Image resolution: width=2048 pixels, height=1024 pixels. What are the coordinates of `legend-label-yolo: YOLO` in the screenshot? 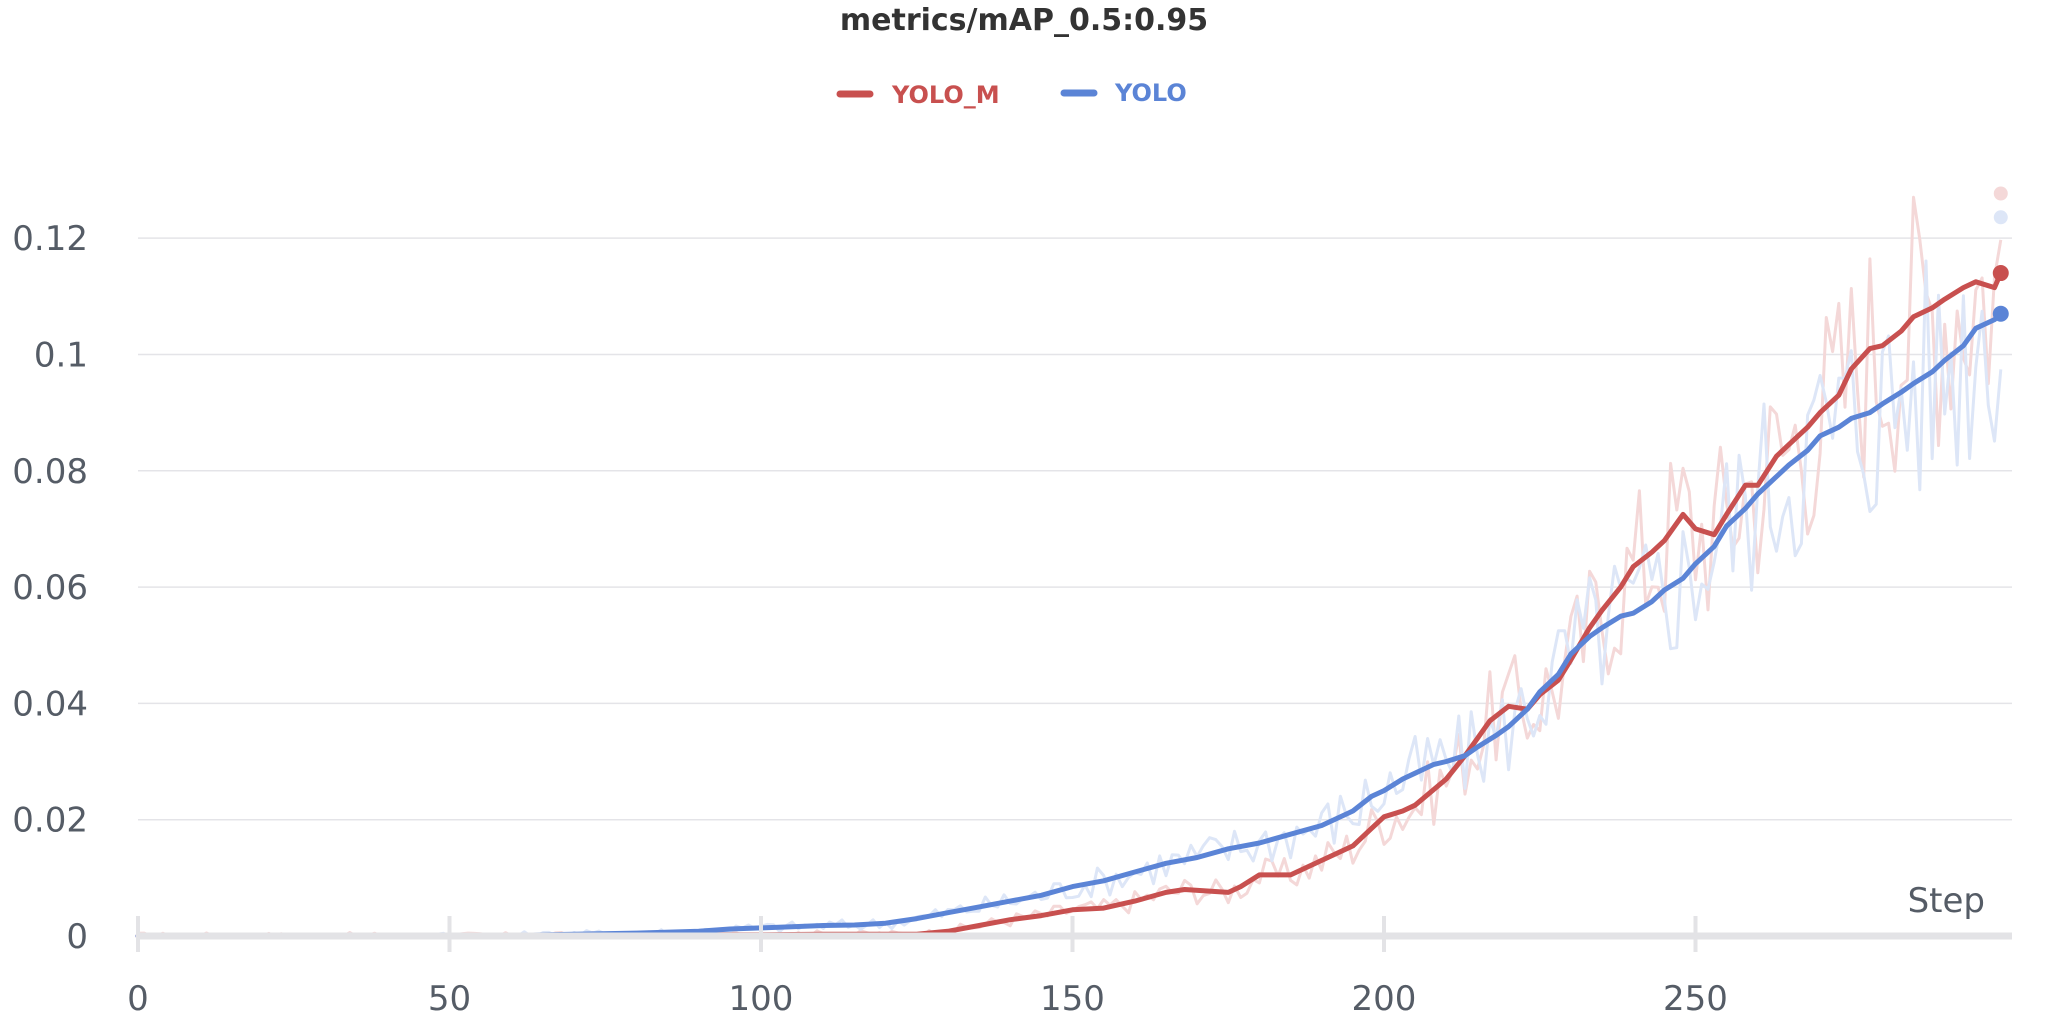 It's located at (1150, 93).